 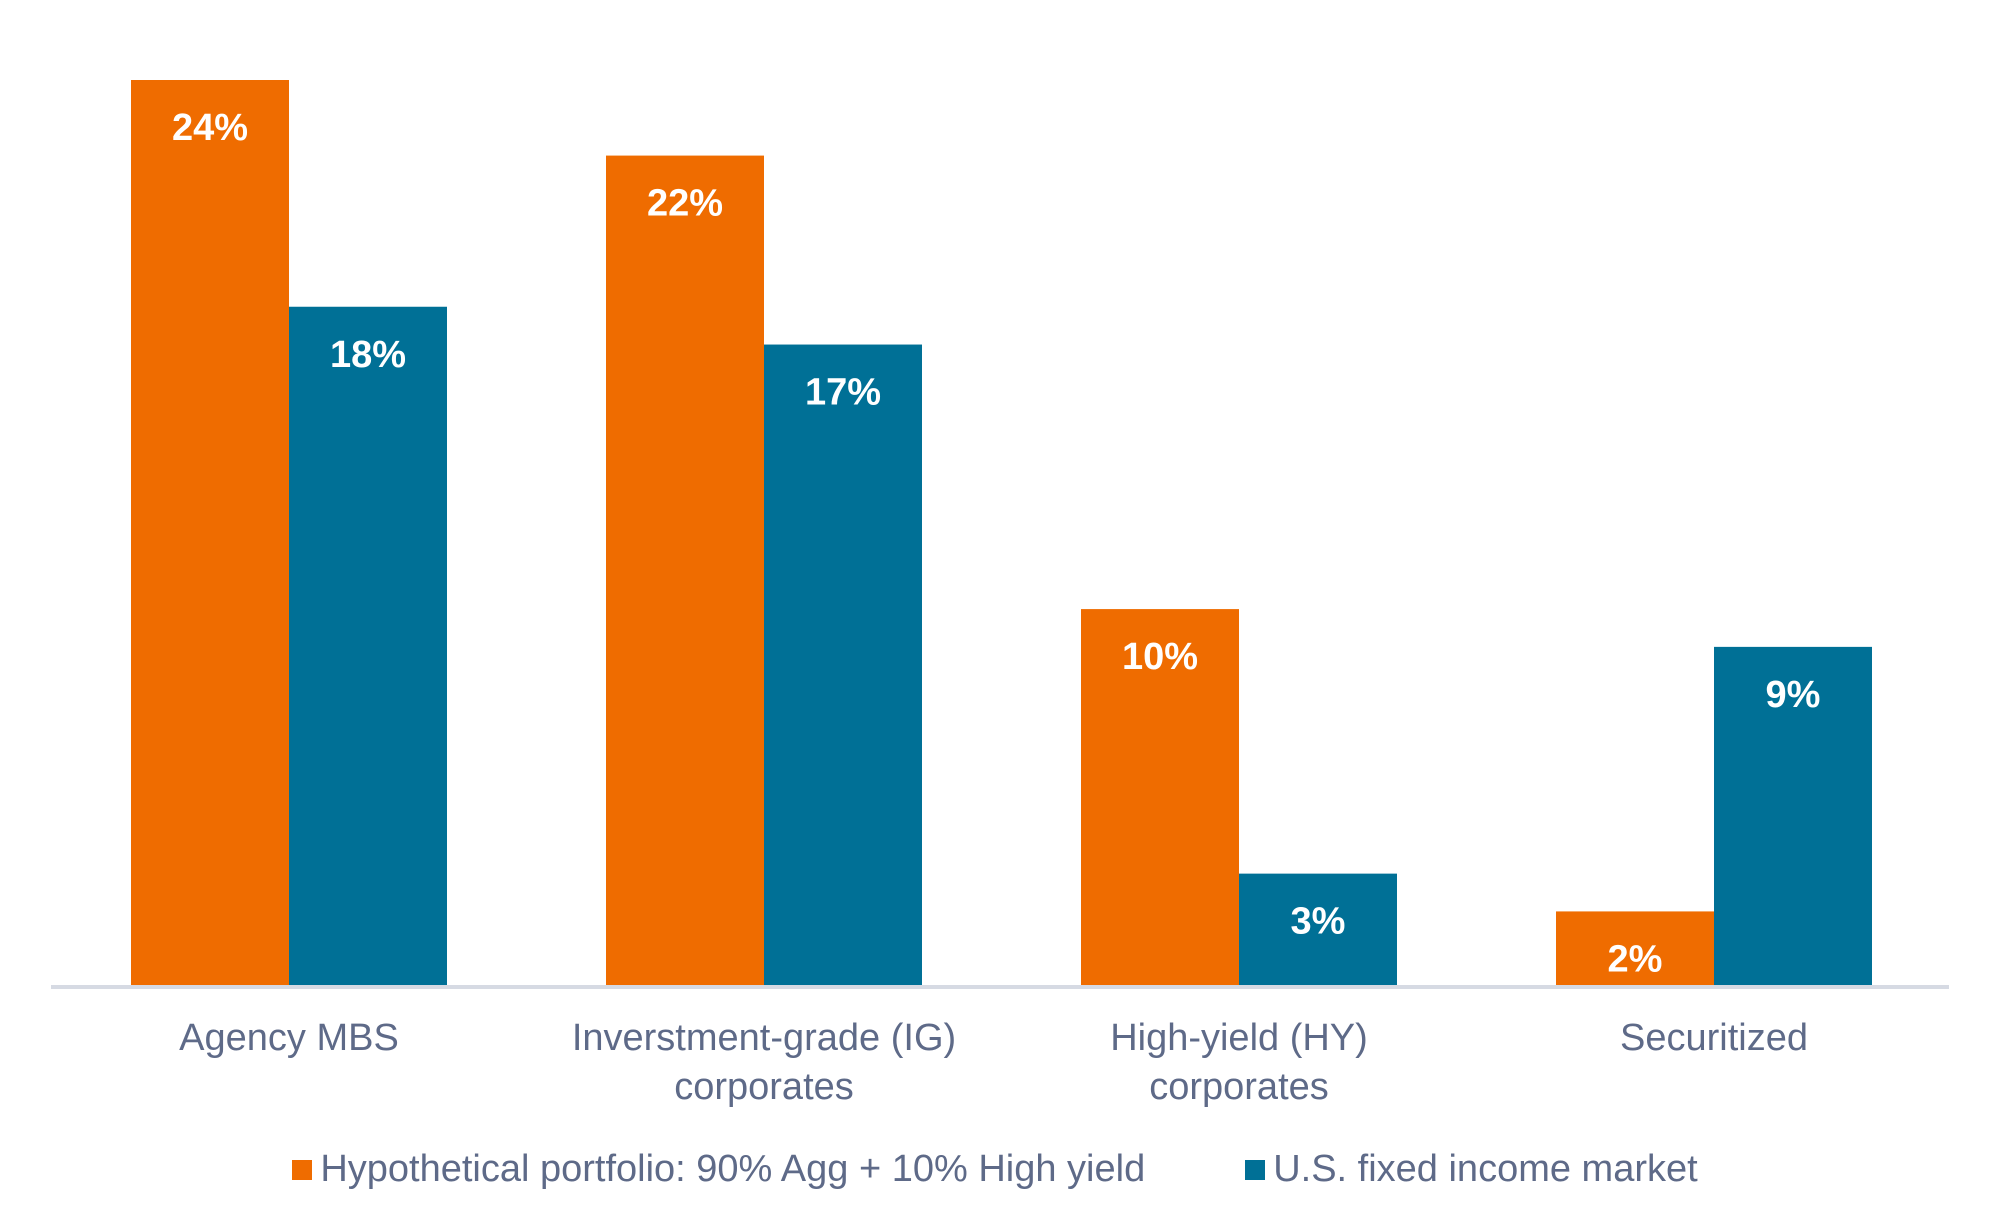 What do you see at coordinates (1160, 657) in the screenshot?
I see `data-label: 10%` at bounding box center [1160, 657].